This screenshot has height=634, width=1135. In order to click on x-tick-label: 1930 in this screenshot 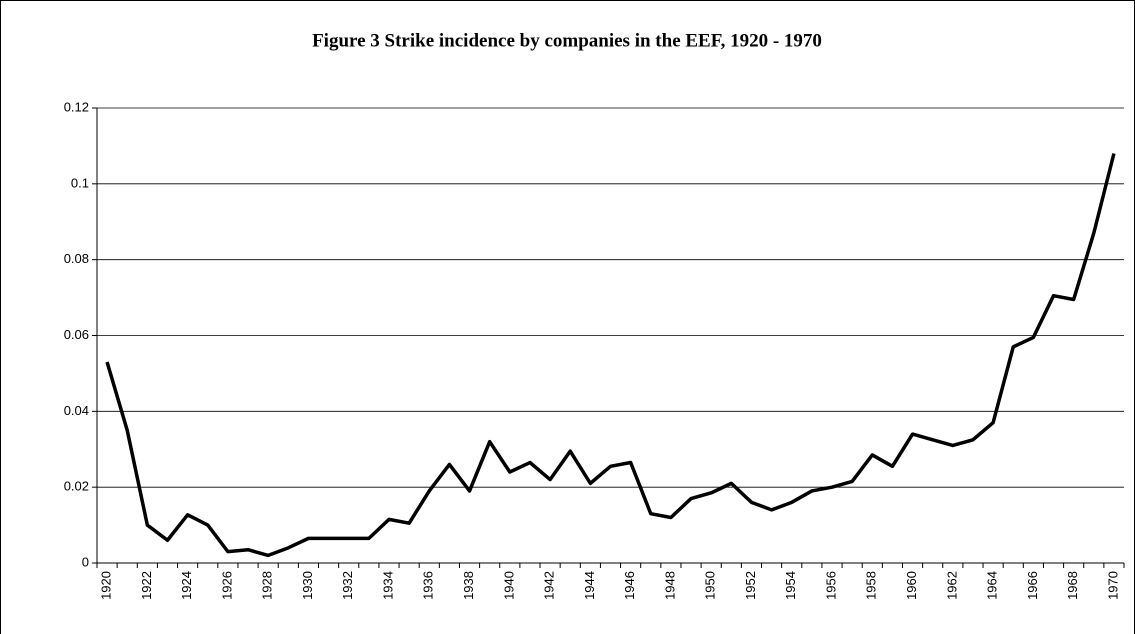, I will do `click(307, 585)`.